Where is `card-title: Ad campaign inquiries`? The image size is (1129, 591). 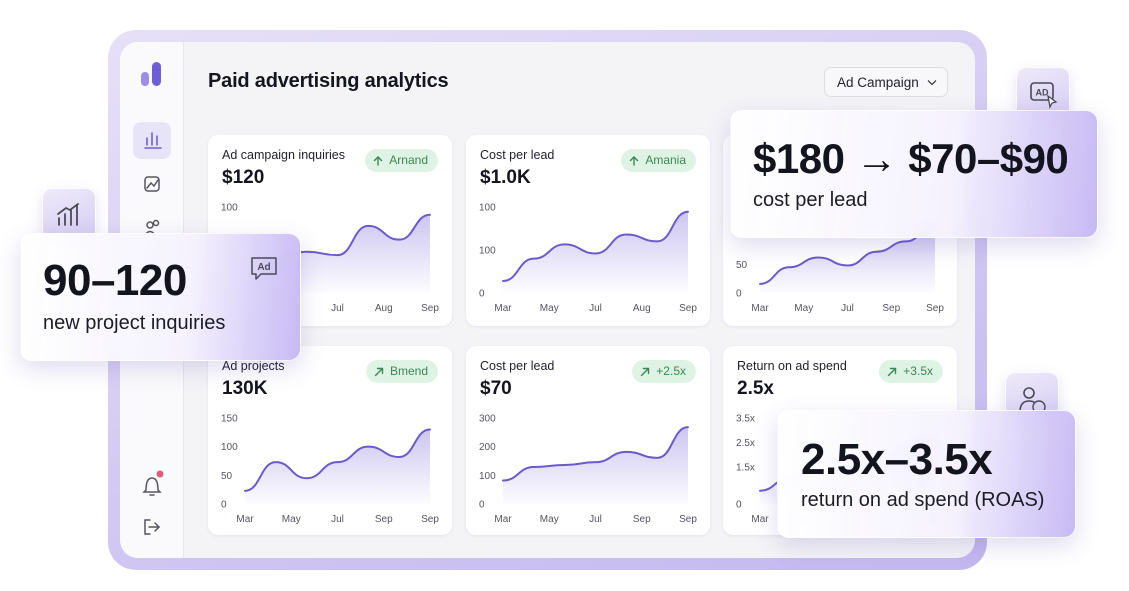
card-title: Ad campaign inquiries is located at coordinates (283, 155).